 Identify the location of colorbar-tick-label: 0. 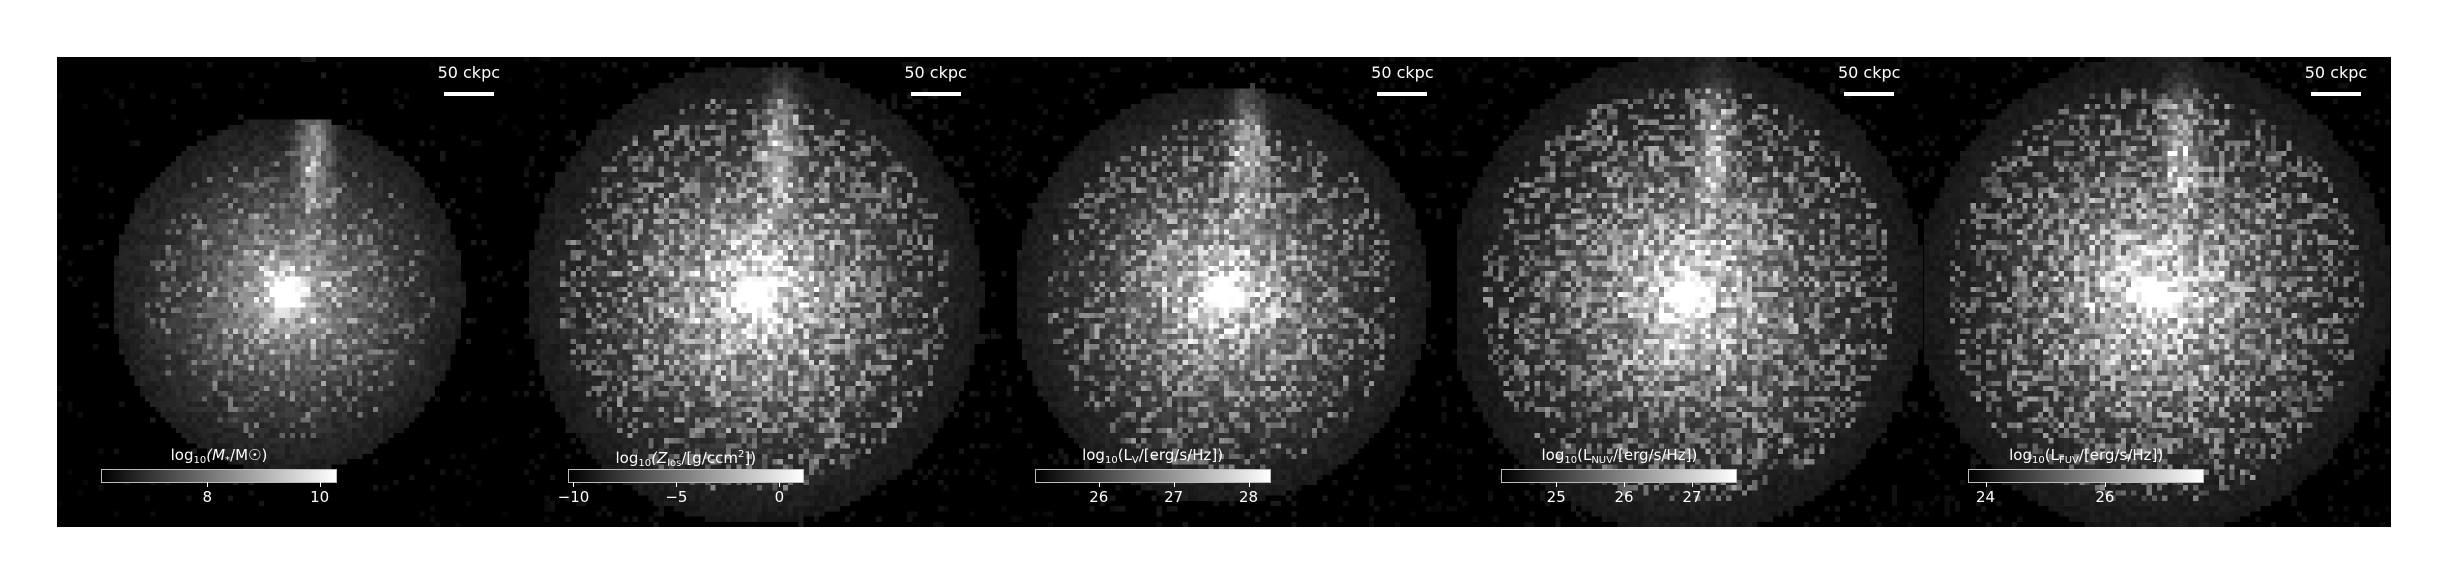
(779, 497).